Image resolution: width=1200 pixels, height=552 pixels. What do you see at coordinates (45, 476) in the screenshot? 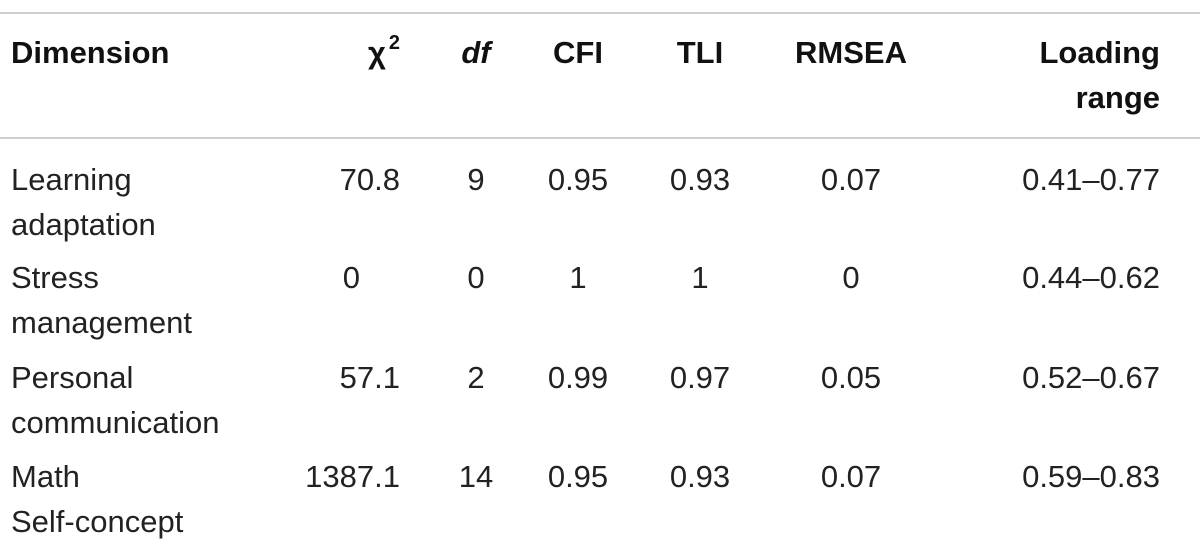
I see `row-dimension-line1: Math` at bounding box center [45, 476].